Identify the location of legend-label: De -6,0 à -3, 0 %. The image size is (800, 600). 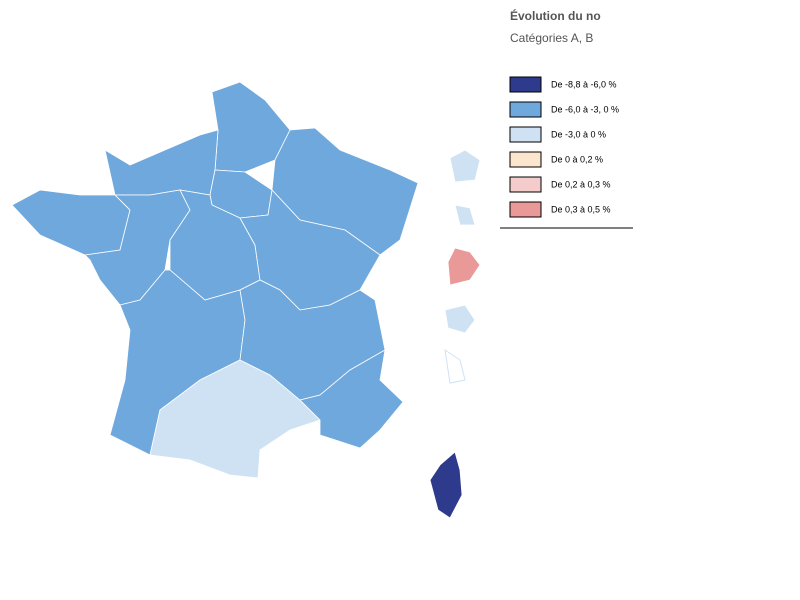
(585, 109).